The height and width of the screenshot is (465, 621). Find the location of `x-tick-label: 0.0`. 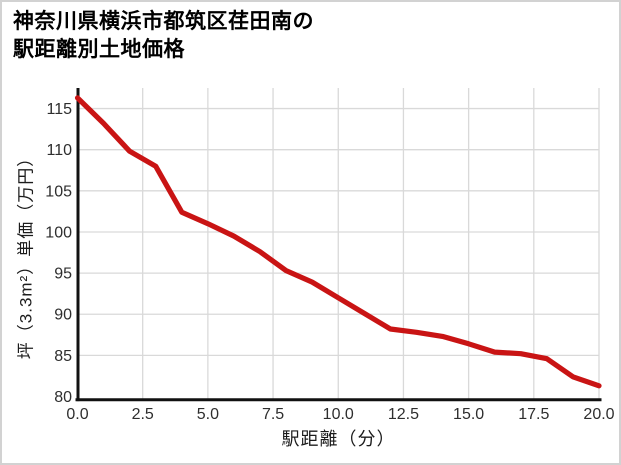

x-tick-label: 0.0 is located at coordinates (77, 414).